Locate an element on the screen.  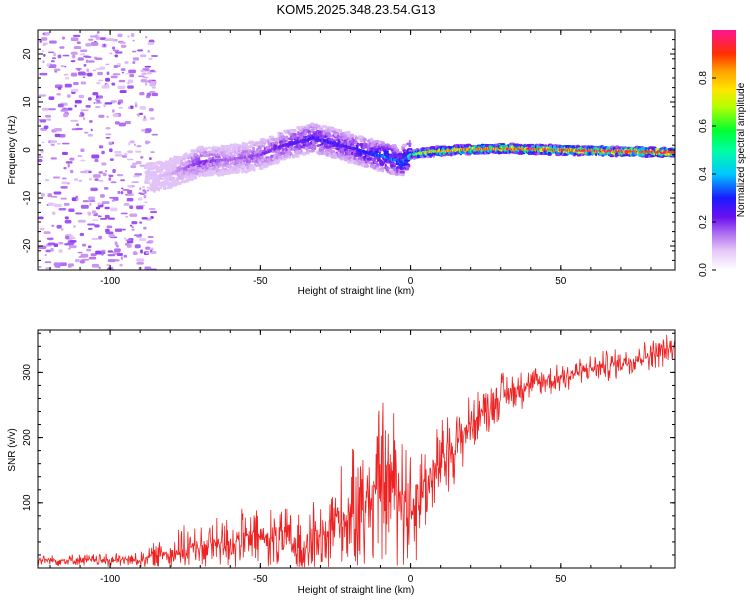
y-tick-label: 20 is located at coordinates (27, 54).